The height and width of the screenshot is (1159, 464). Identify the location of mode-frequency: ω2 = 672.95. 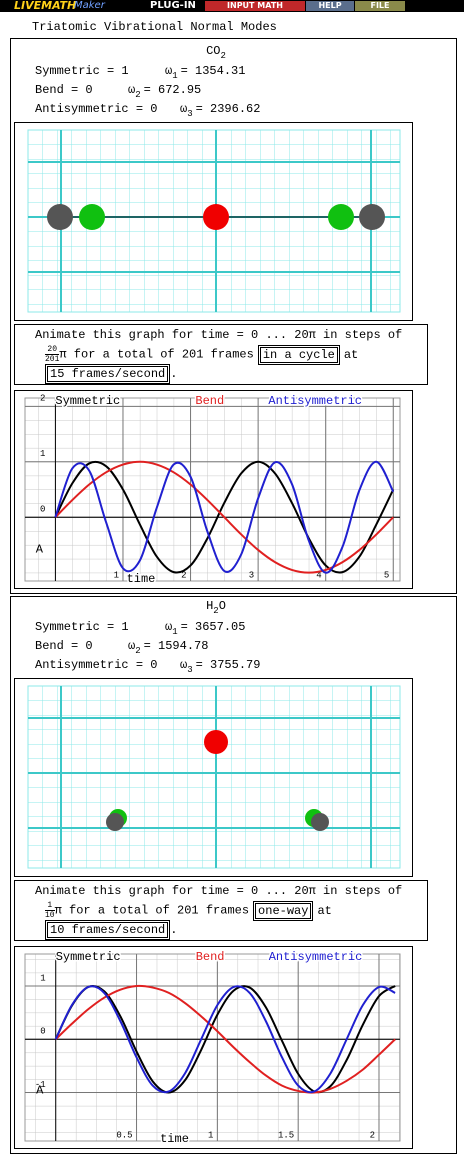
(165, 91).